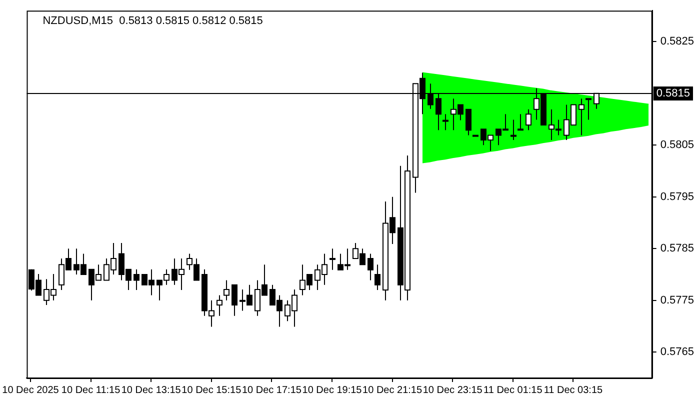 The height and width of the screenshot is (400, 700). I want to click on y-tick-label: 0.5785, so click(677, 248).